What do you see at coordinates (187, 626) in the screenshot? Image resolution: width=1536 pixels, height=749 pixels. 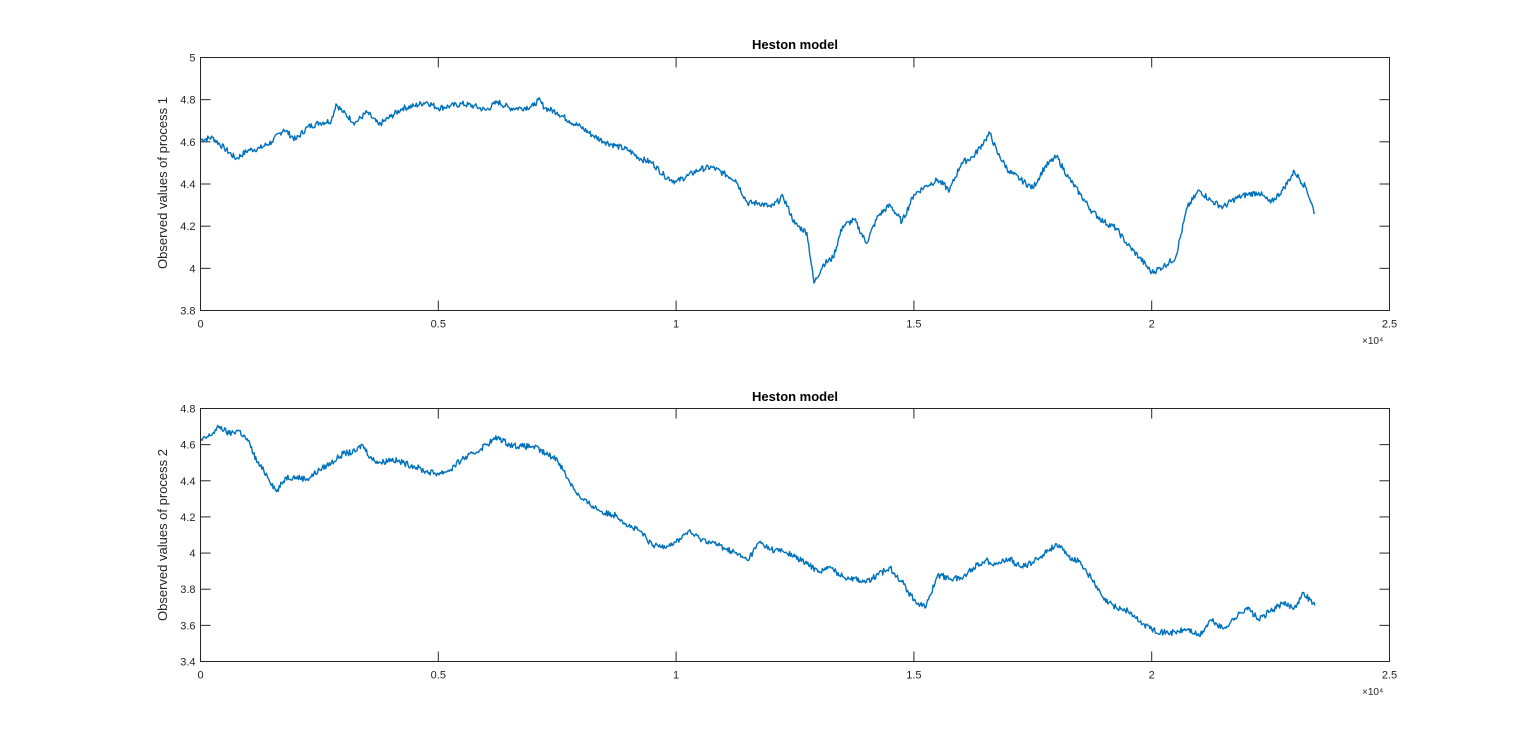 I see `y-tick-label: 3.6` at bounding box center [187, 626].